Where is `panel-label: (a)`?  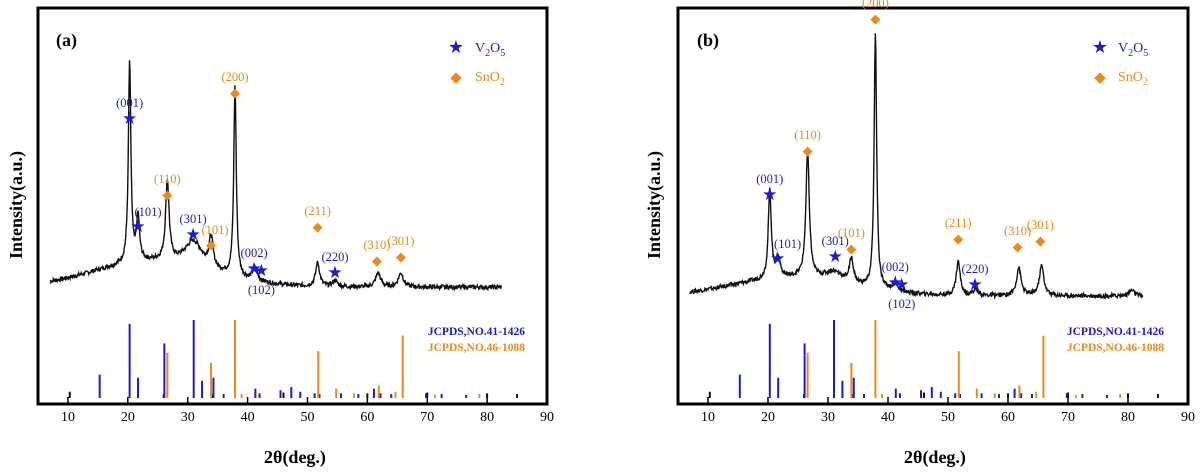
panel-label: (a) is located at coordinates (66, 40).